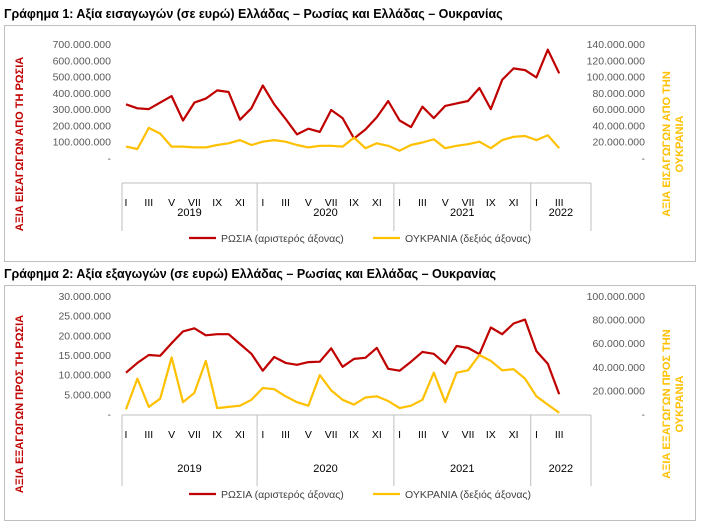 Image resolution: width=705 pixels, height=525 pixels. I want to click on left-axis-tick-3: 300.000.000, so click(82, 110).